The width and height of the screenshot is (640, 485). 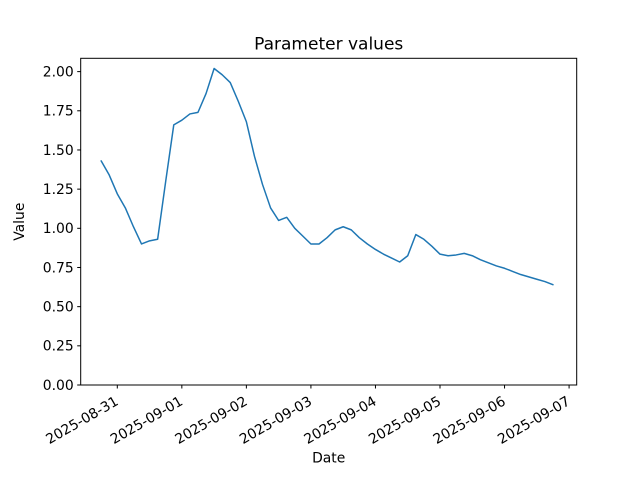 I want to click on y-tick-label: 1.50, so click(x=58, y=151).